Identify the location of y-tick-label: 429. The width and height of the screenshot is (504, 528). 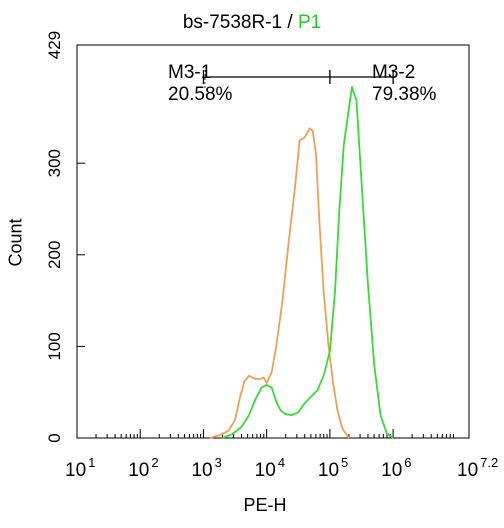
(54, 45).